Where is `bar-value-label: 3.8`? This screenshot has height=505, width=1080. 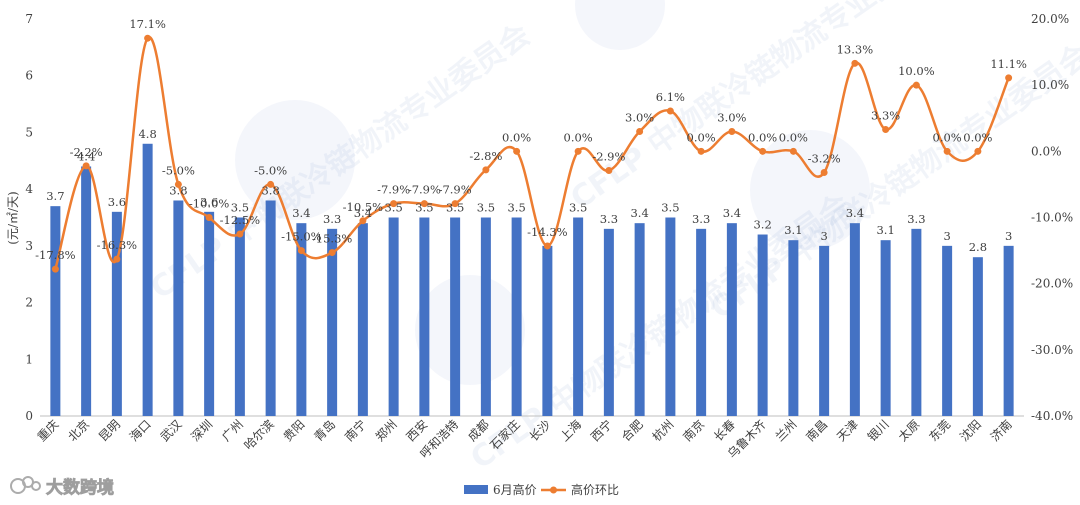
bar-value-label: 3.8 is located at coordinates (178, 190).